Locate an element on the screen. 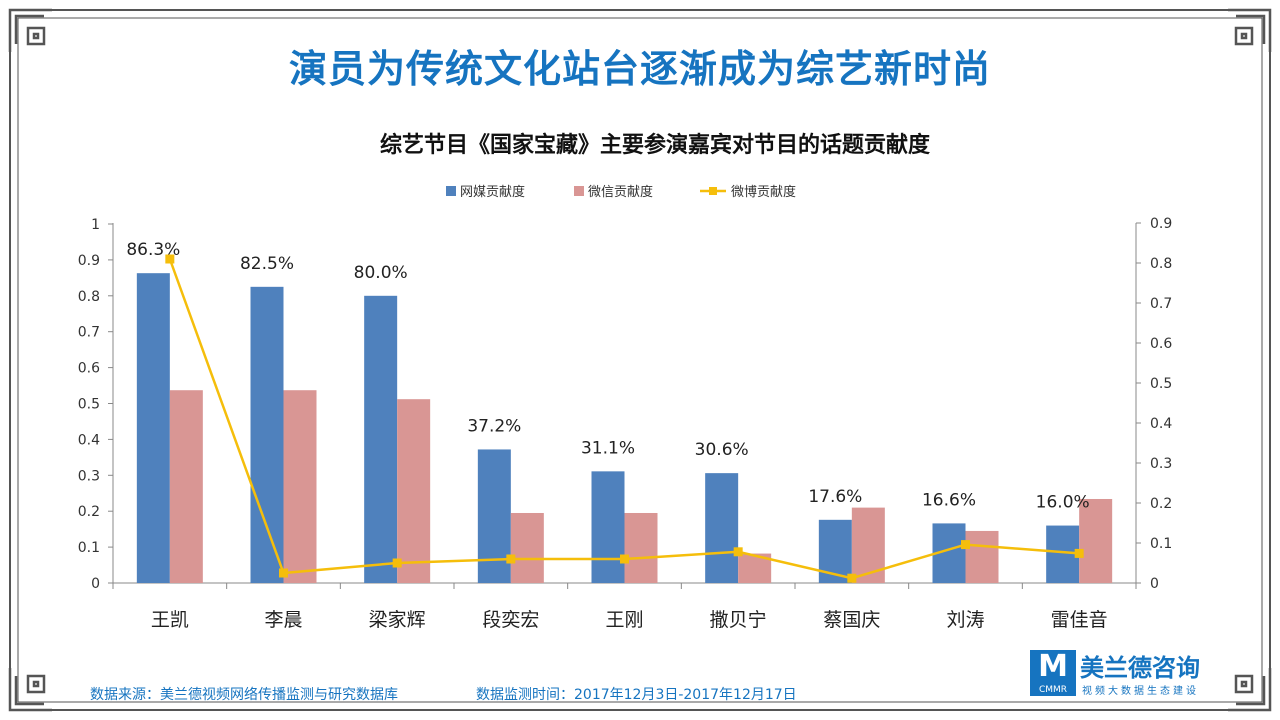  legend-item-3: 微博贡献度 is located at coordinates (748, 192).